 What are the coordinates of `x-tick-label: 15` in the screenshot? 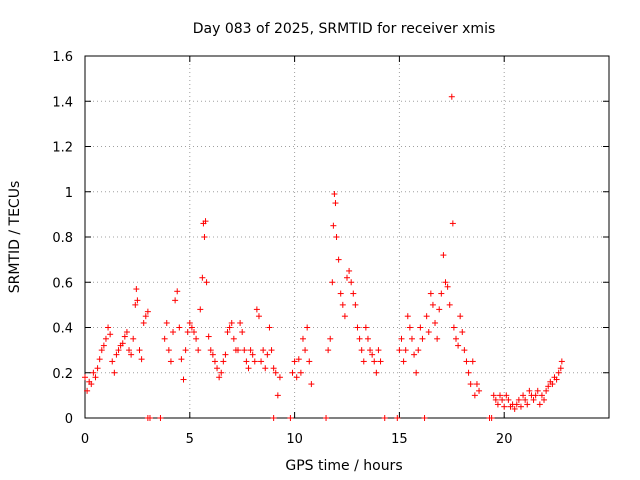 It's located at (399, 439).